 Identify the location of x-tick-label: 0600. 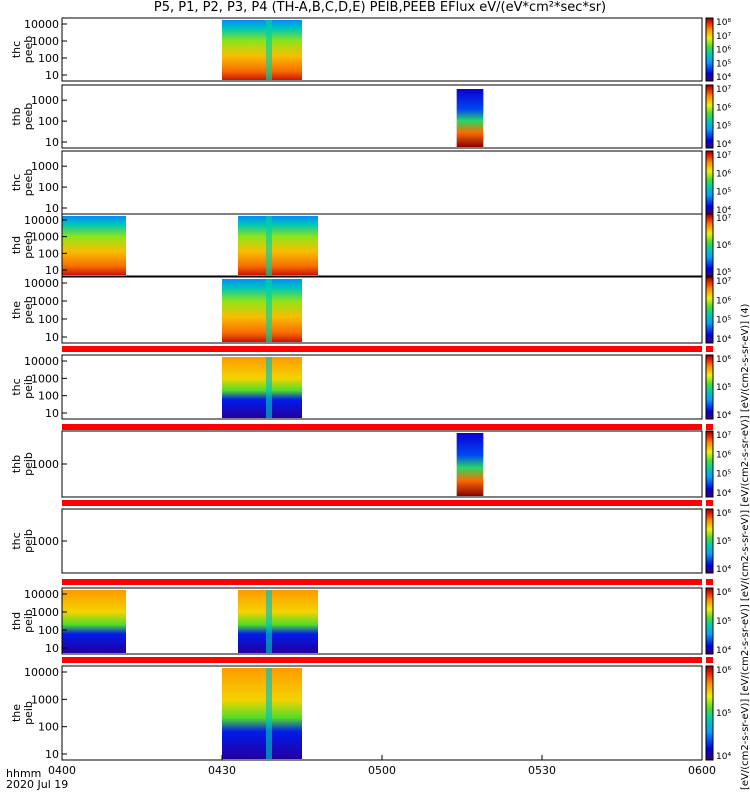
(702, 770).